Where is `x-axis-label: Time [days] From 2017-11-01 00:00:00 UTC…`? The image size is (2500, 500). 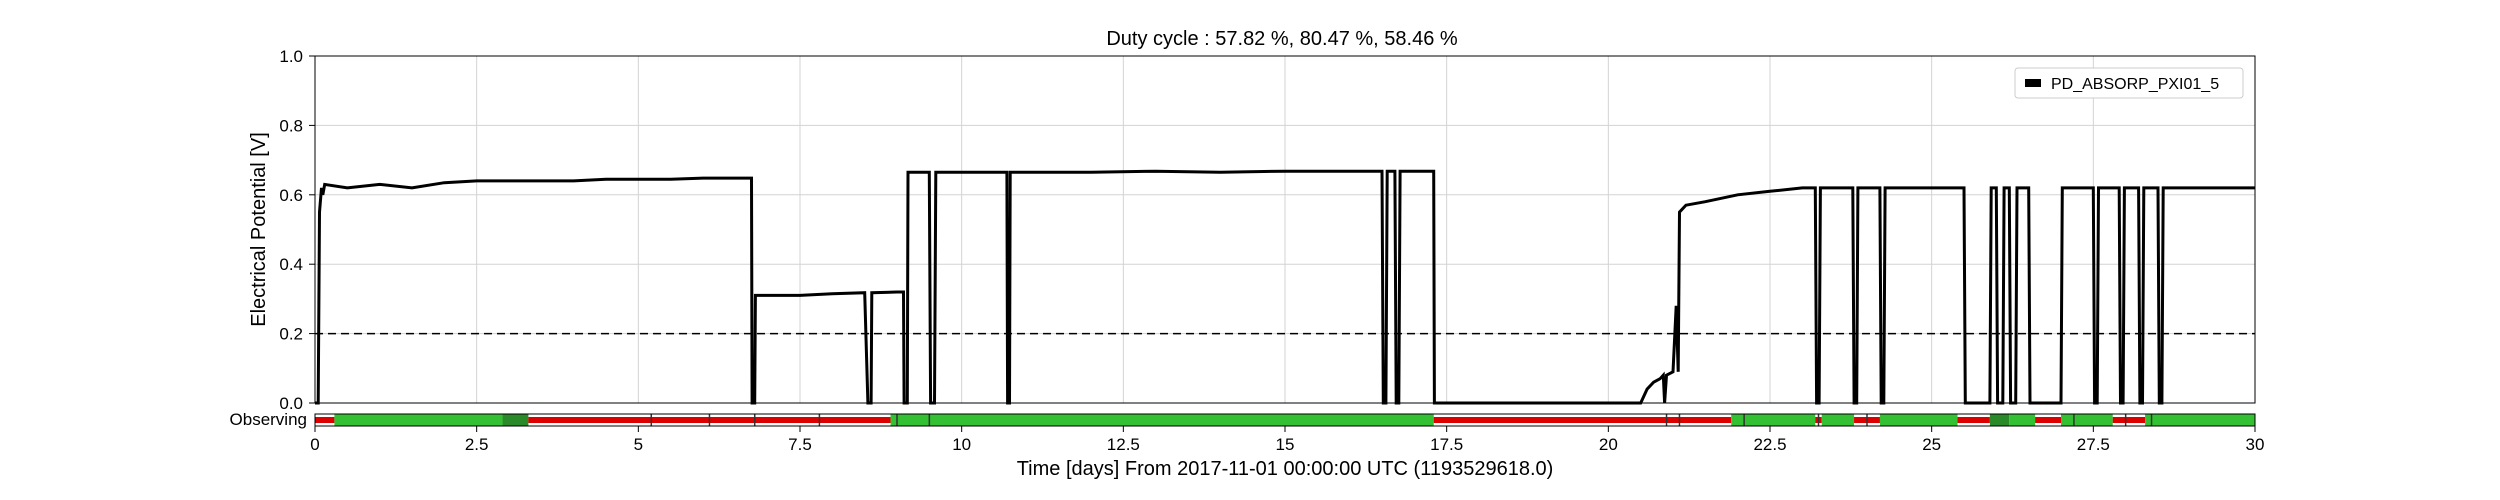 x-axis-label: Time [days] From 2017-11-01 00:00:00 UTC… is located at coordinates (1285, 469).